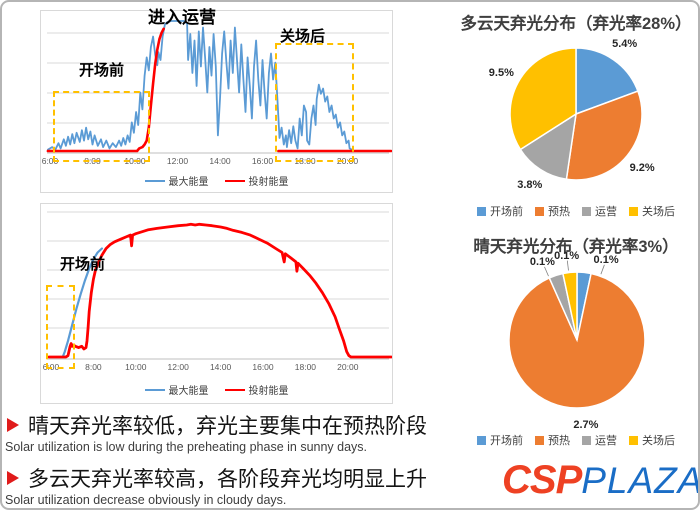 This screenshot has height=510, width=700. What do you see at coordinates (501, 73) in the screenshot?
I see `pie-slice-percent-label: 9.5%` at bounding box center [501, 73].